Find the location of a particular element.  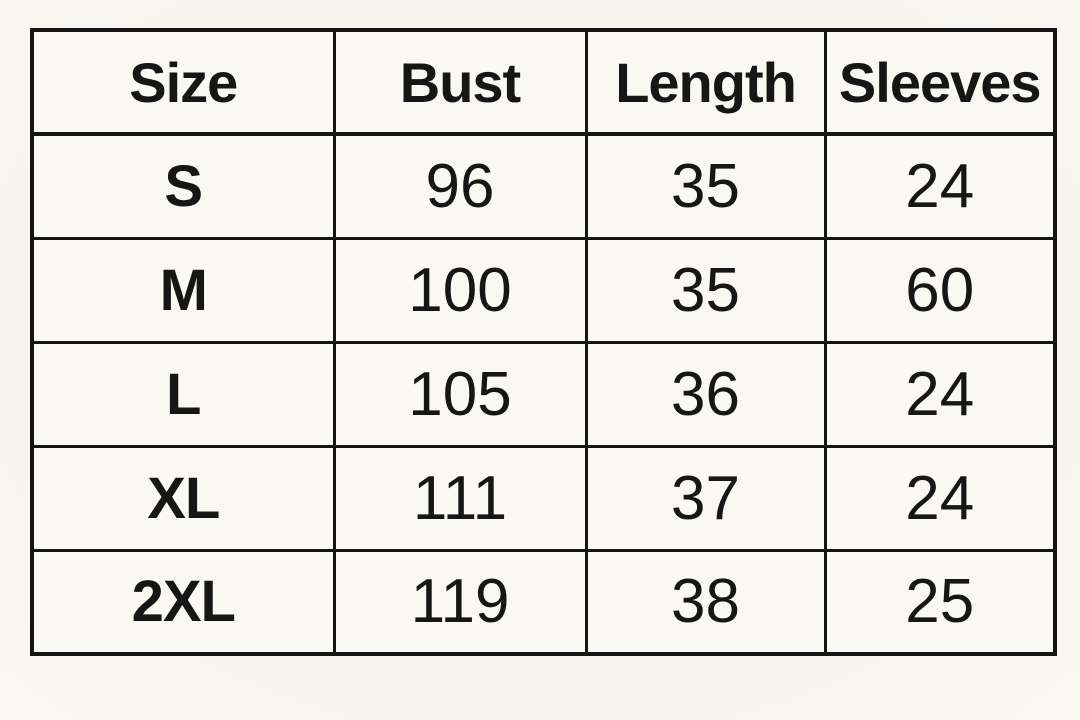

size-label-cell: M is located at coordinates (183, 290).